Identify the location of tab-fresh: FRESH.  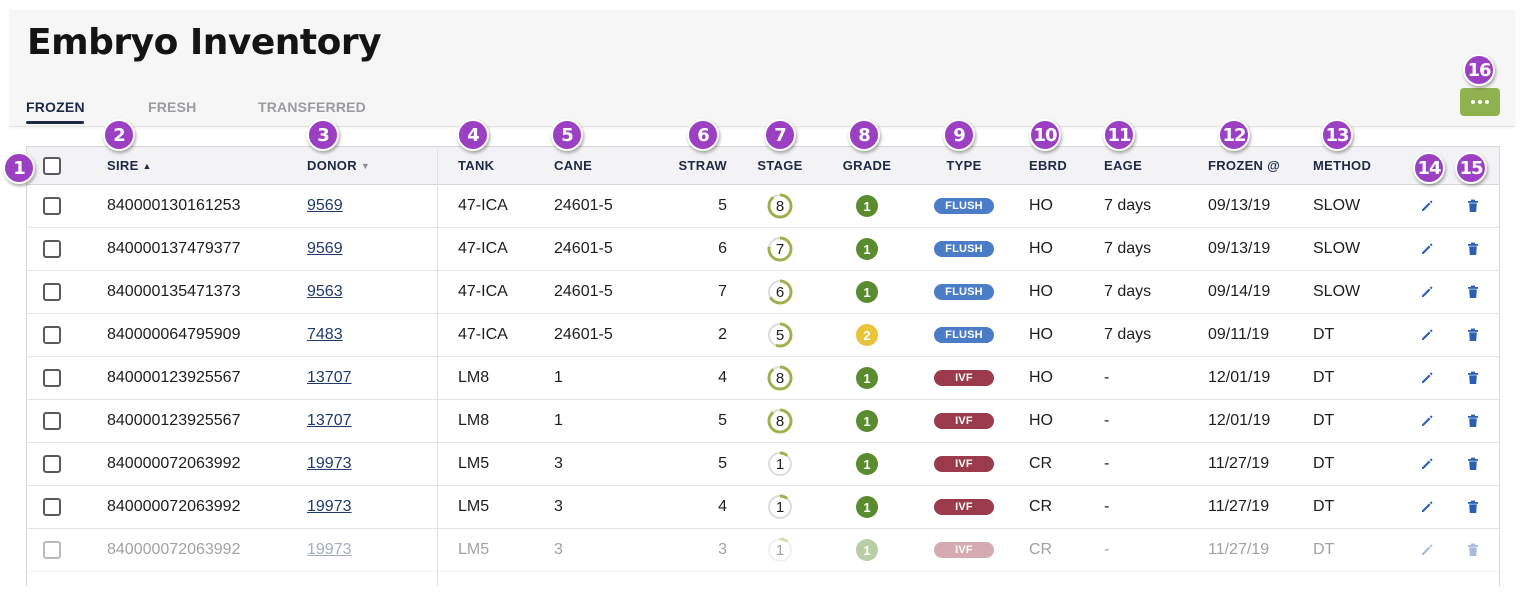
(172, 107).